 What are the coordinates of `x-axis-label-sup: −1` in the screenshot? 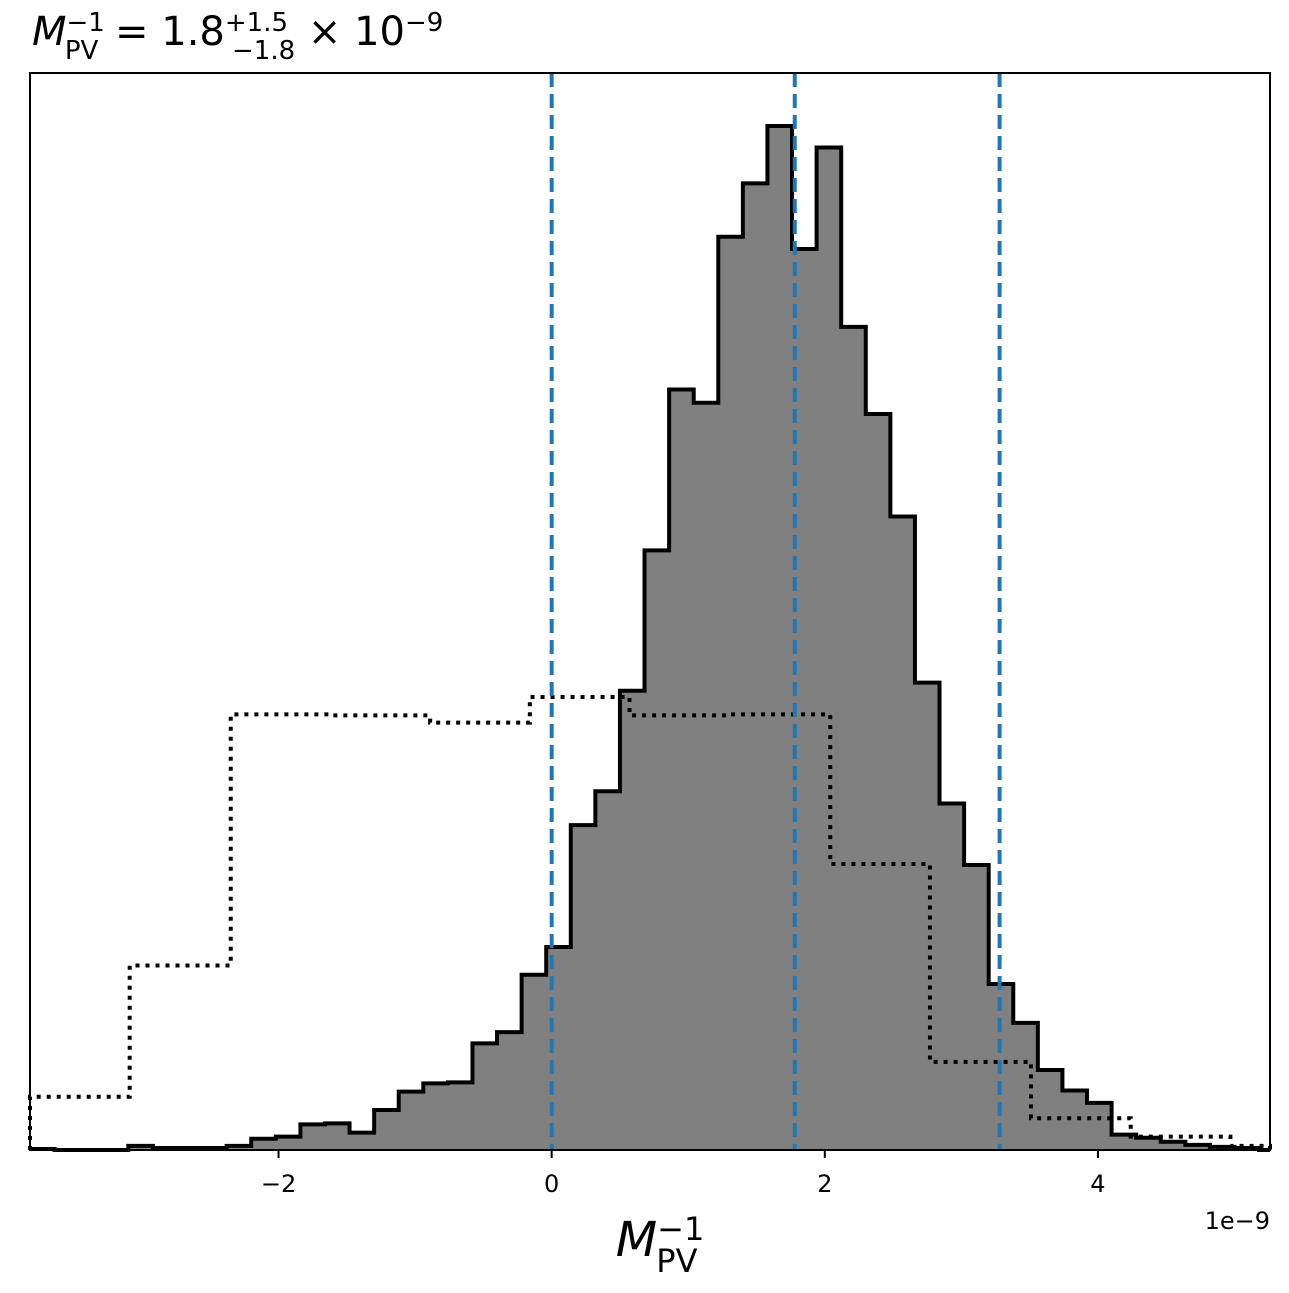 It's located at (680, 1229).